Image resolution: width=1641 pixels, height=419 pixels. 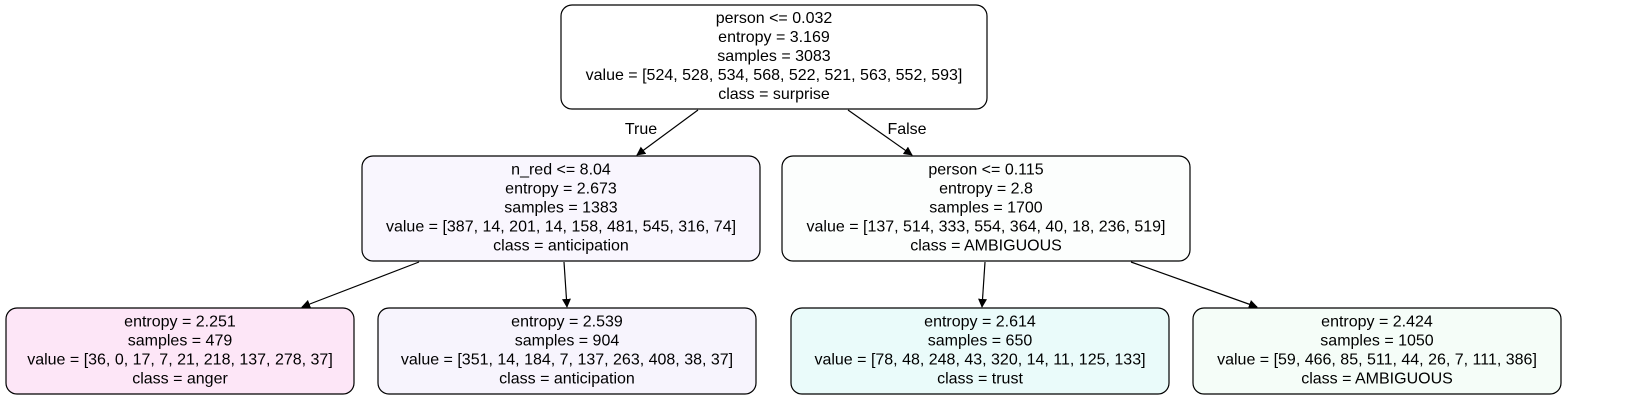 What do you see at coordinates (567, 341) in the screenshot?
I see `node-text-line: samples = 904` at bounding box center [567, 341].